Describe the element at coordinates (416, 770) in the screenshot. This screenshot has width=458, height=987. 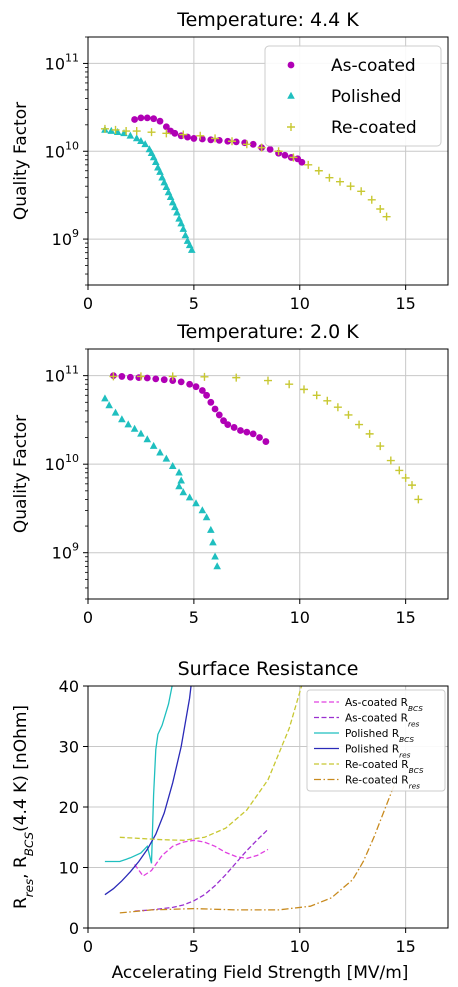
I see `legend-label-sub: BCS` at that location.